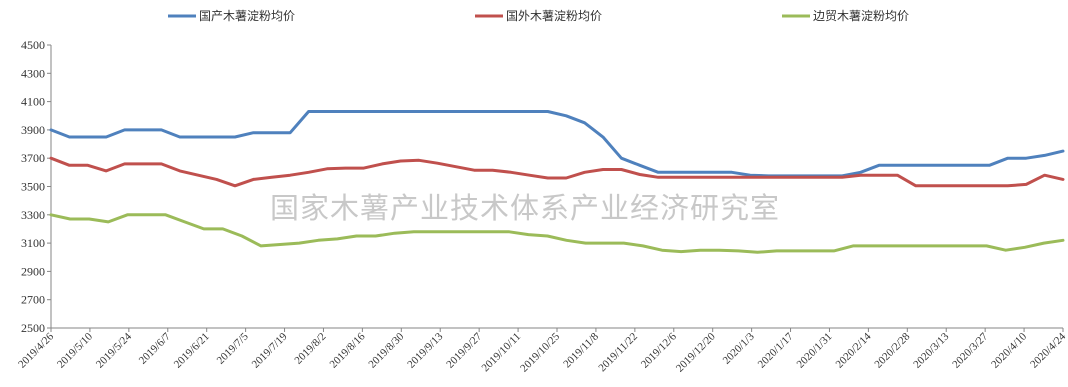 This screenshot has height=387, width=1068. Describe the element at coordinates (739, 348) in the screenshot. I see `x-tick-label: 2020/1/3` at that location.